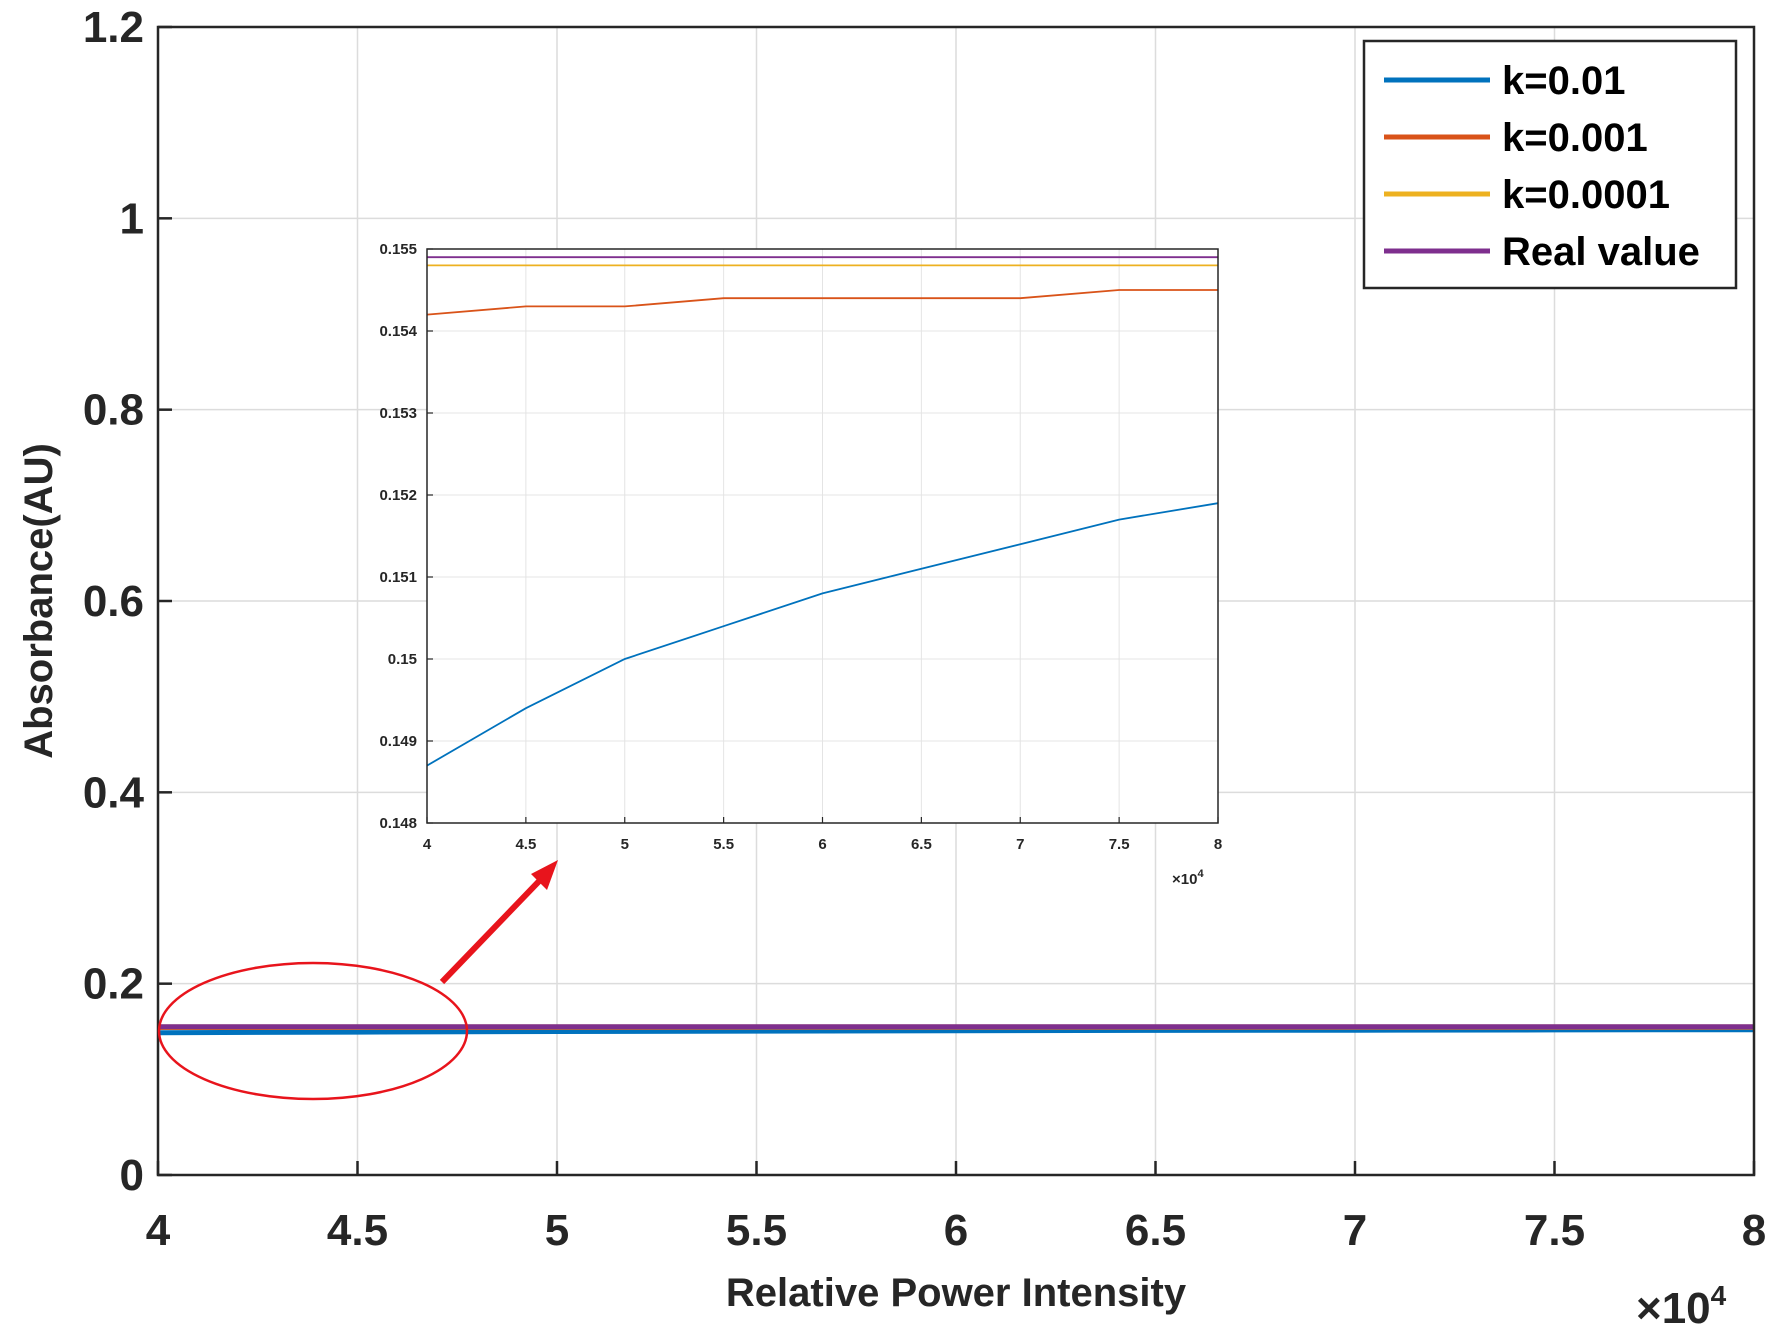  Describe the element at coordinates (113, 984) in the screenshot. I see `main-y-tick-label: 0.2` at that location.